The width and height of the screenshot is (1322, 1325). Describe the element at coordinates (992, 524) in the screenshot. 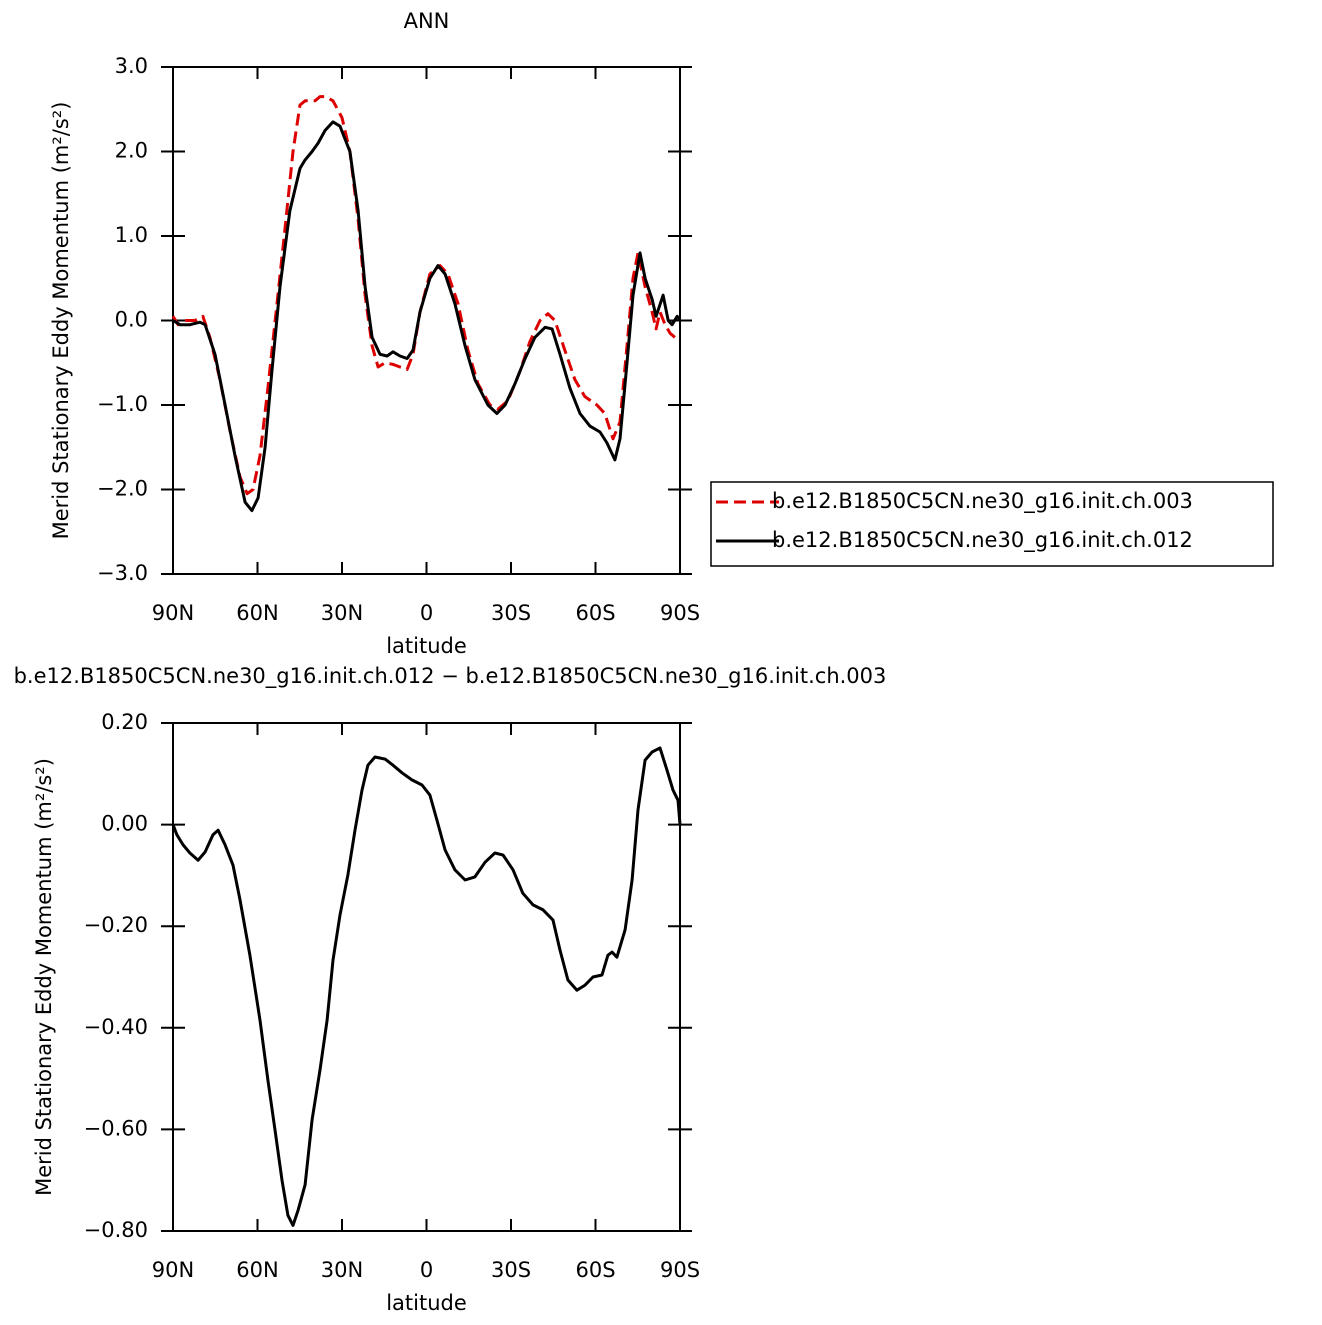

I see `legend-box` at that location.